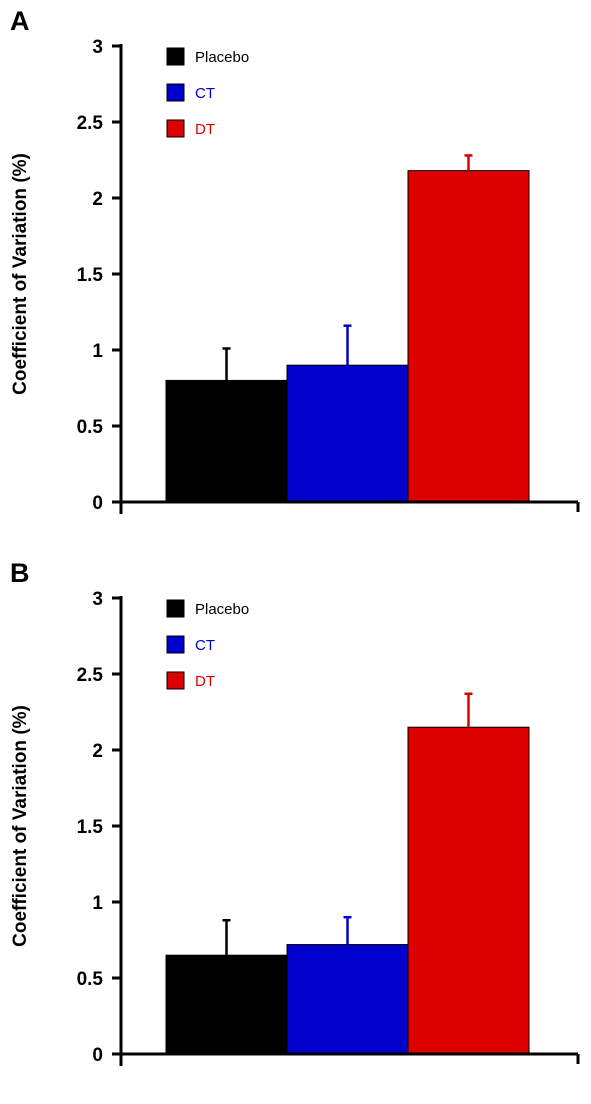 This screenshot has width=591, height=1104. What do you see at coordinates (20, 21) in the screenshot?
I see `panel-label: A` at bounding box center [20, 21].